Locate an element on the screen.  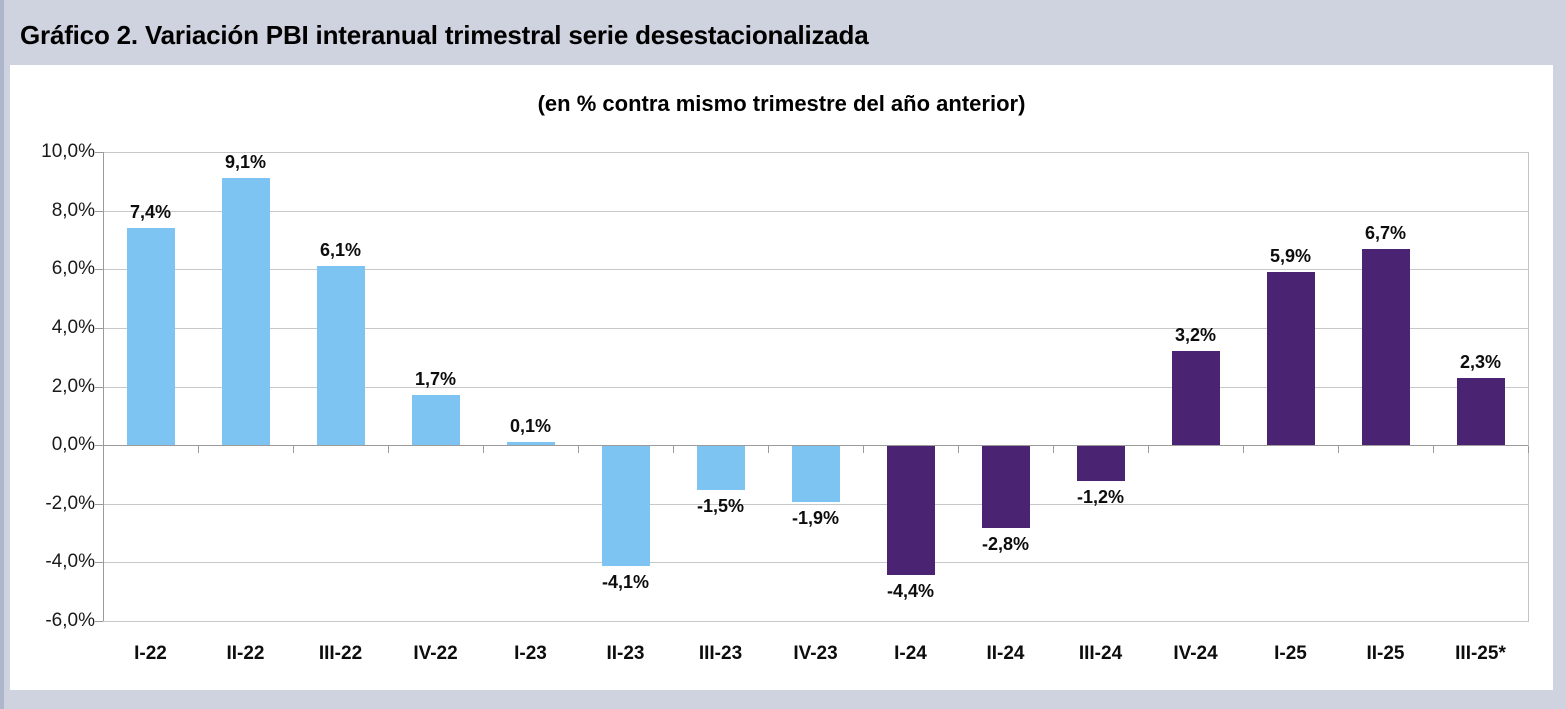
y-axis-tick-4,0% is located at coordinates (99, 328).